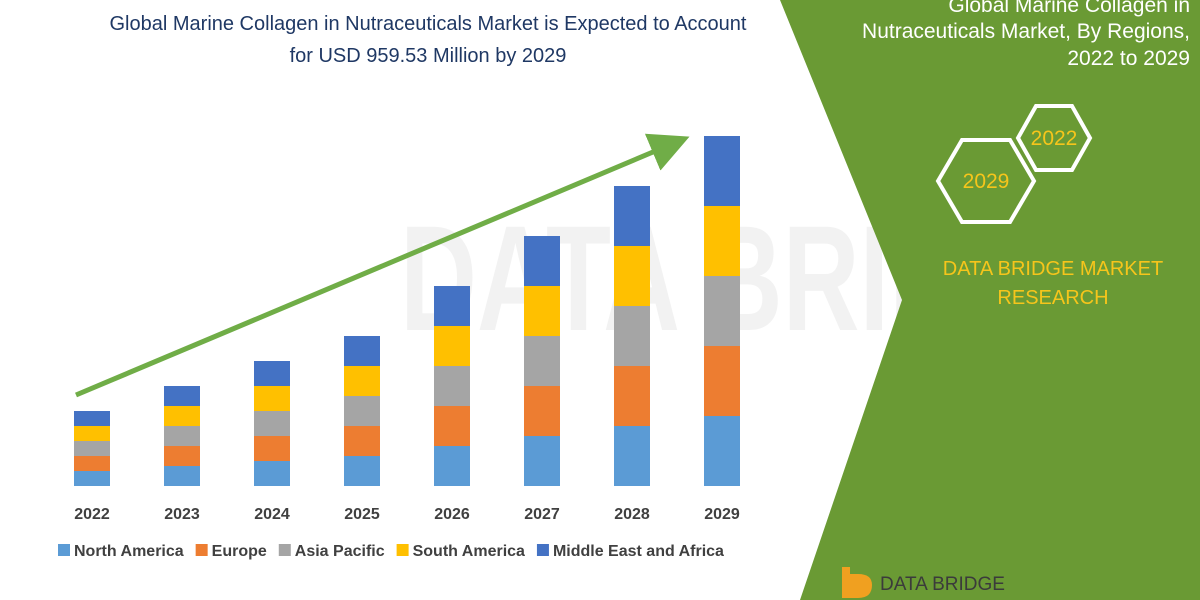 This screenshot has width=1200, height=600. Describe the element at coordinates (362, 351) in the screenshot. I see `bar-segment-2025-middle-east-and-africa` at that location.